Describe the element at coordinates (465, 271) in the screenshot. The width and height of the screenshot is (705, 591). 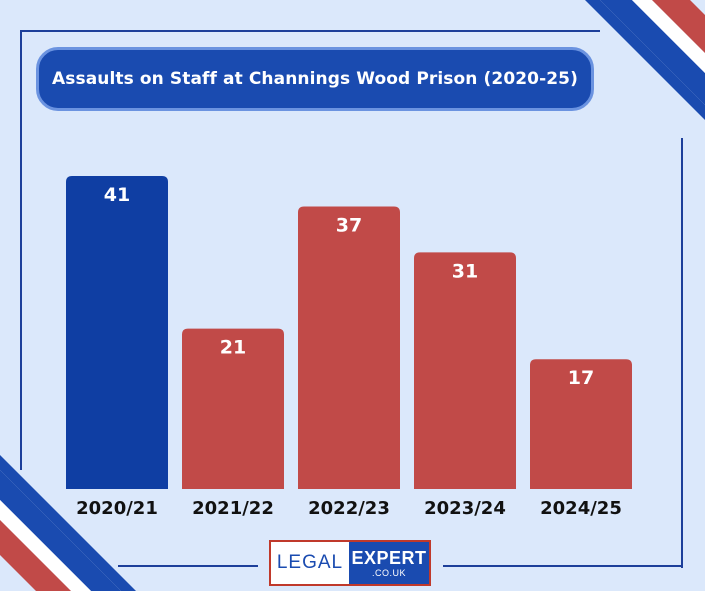
I see `bar-value-label: 31` at that location.